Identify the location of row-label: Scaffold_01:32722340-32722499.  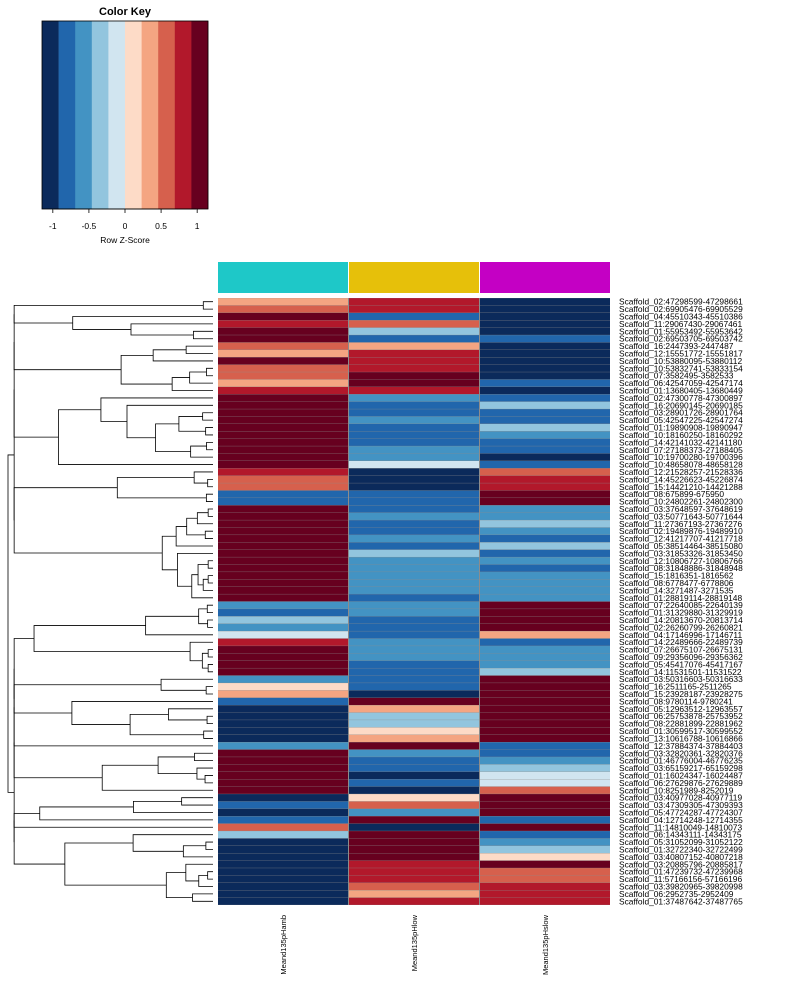
(681, 849).